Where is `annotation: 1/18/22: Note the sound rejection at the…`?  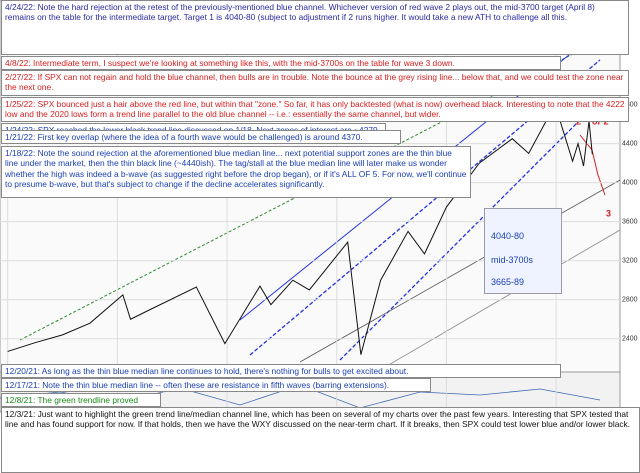
annotation: 1/18/22: Note the sound rejection at the… is located at coordinates (236, 172).